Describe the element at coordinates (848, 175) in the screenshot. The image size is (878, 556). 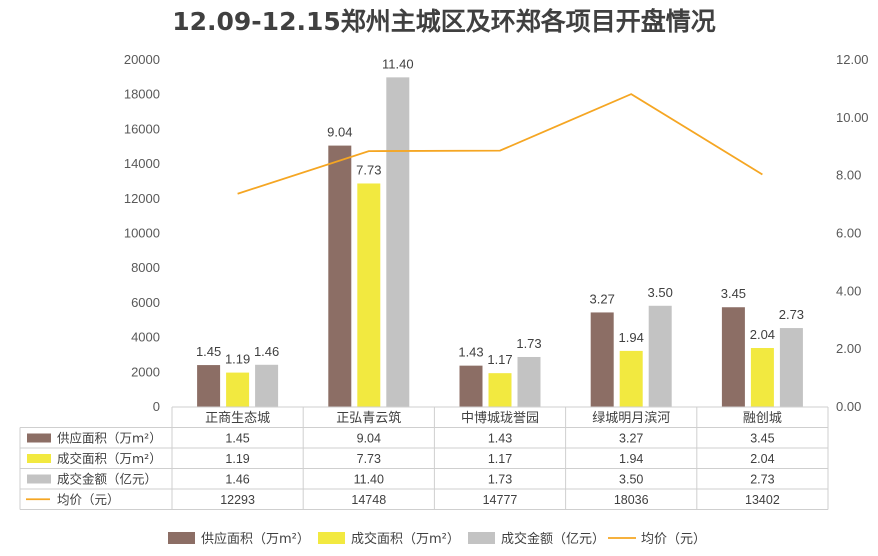
I see `right-axis-tick: 8.00` at that location.